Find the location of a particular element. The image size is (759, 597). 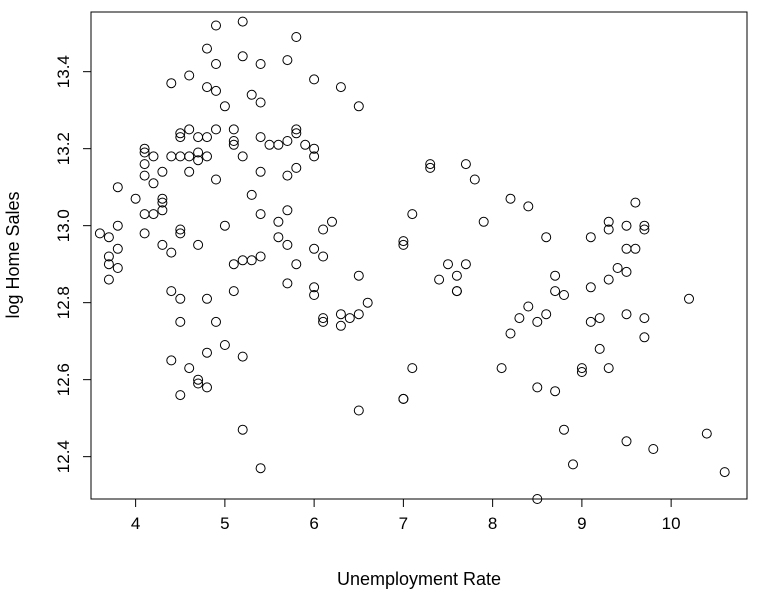

y-axis: 12.4 12.6 12.8 13.0 13.2 13.4 is located at coordinates (73, 264).